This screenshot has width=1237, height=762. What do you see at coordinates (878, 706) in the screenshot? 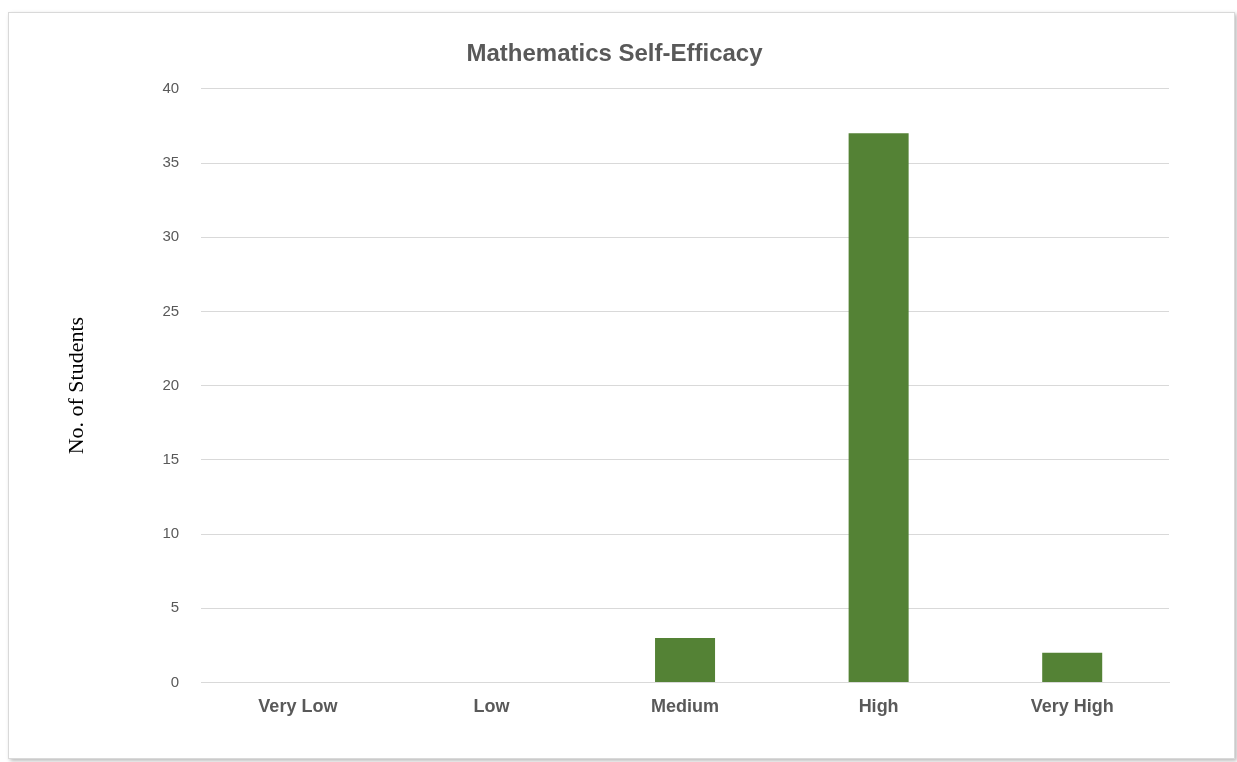
I see `x-tick-label: High` at bounding box center [878, 706].